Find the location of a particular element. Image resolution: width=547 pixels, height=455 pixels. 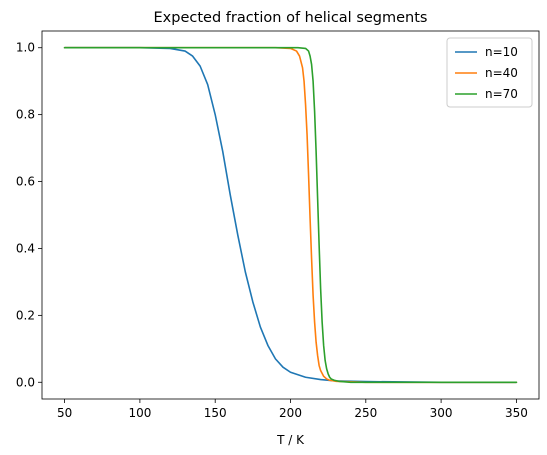

legend-box is located at coordinates (489, 72).